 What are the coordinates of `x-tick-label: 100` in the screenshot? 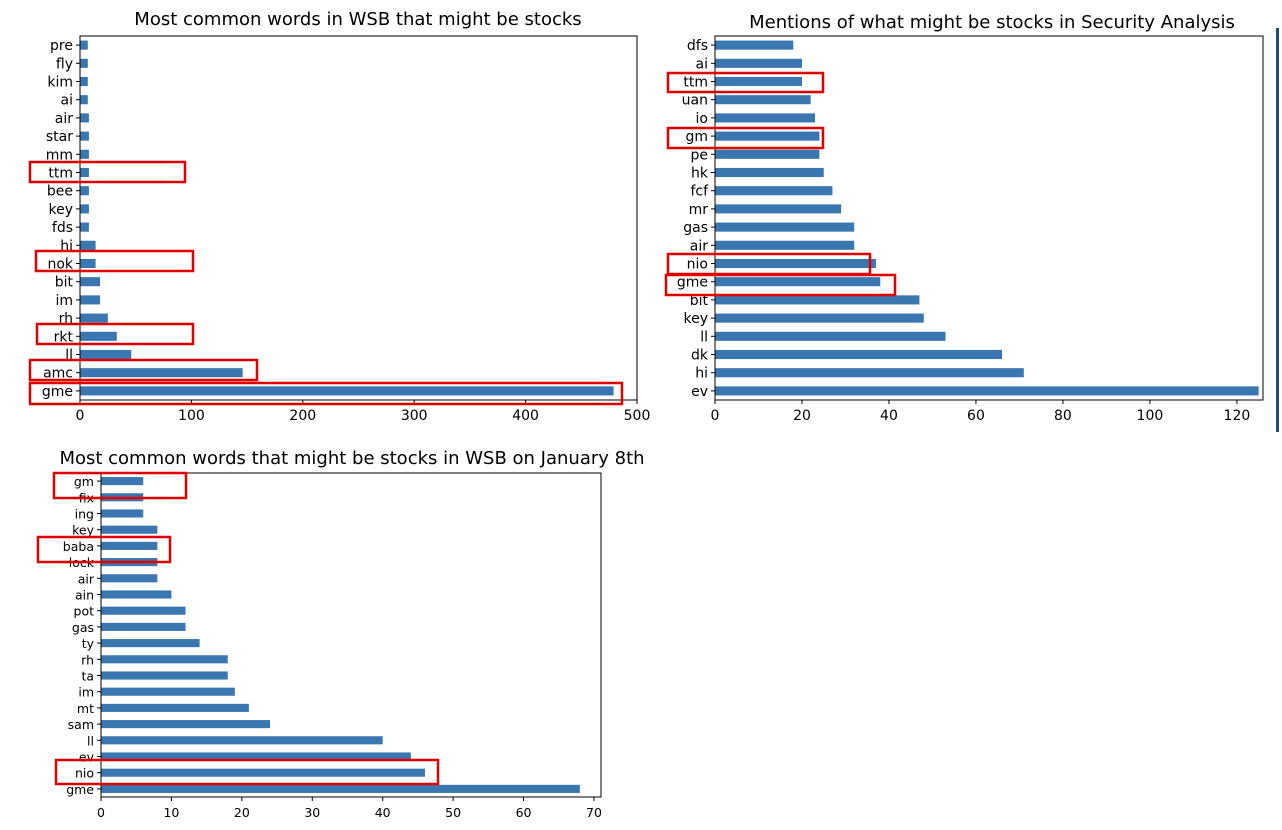 It's located at (1150, 416).